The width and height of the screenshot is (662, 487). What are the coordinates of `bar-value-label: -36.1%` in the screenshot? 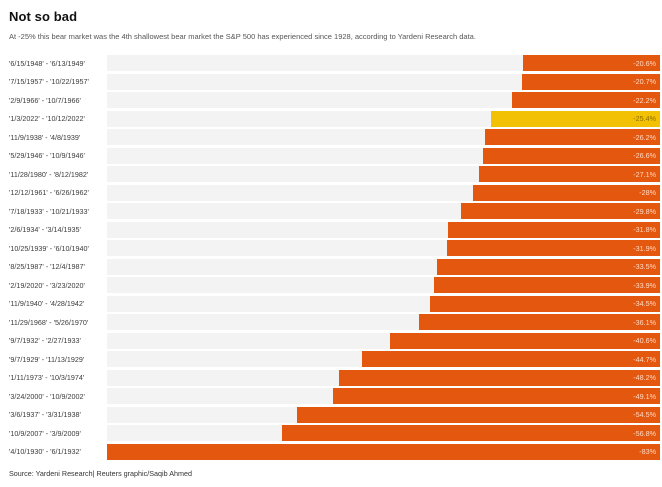 It's located at (644, 322).